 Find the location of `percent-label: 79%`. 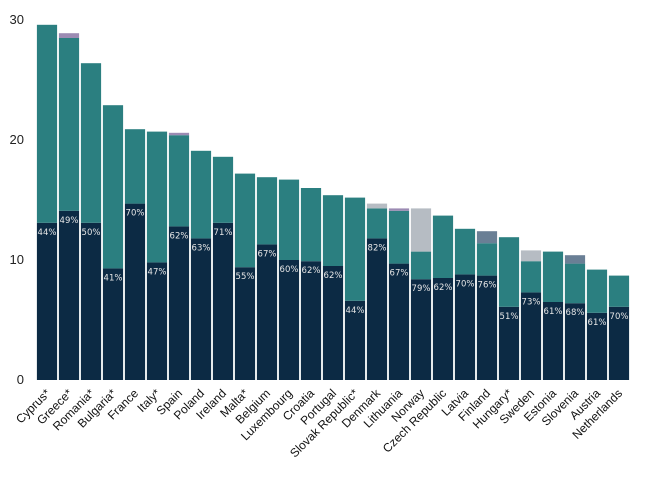

percent-label: 79% is located at coordinates (421, 289).